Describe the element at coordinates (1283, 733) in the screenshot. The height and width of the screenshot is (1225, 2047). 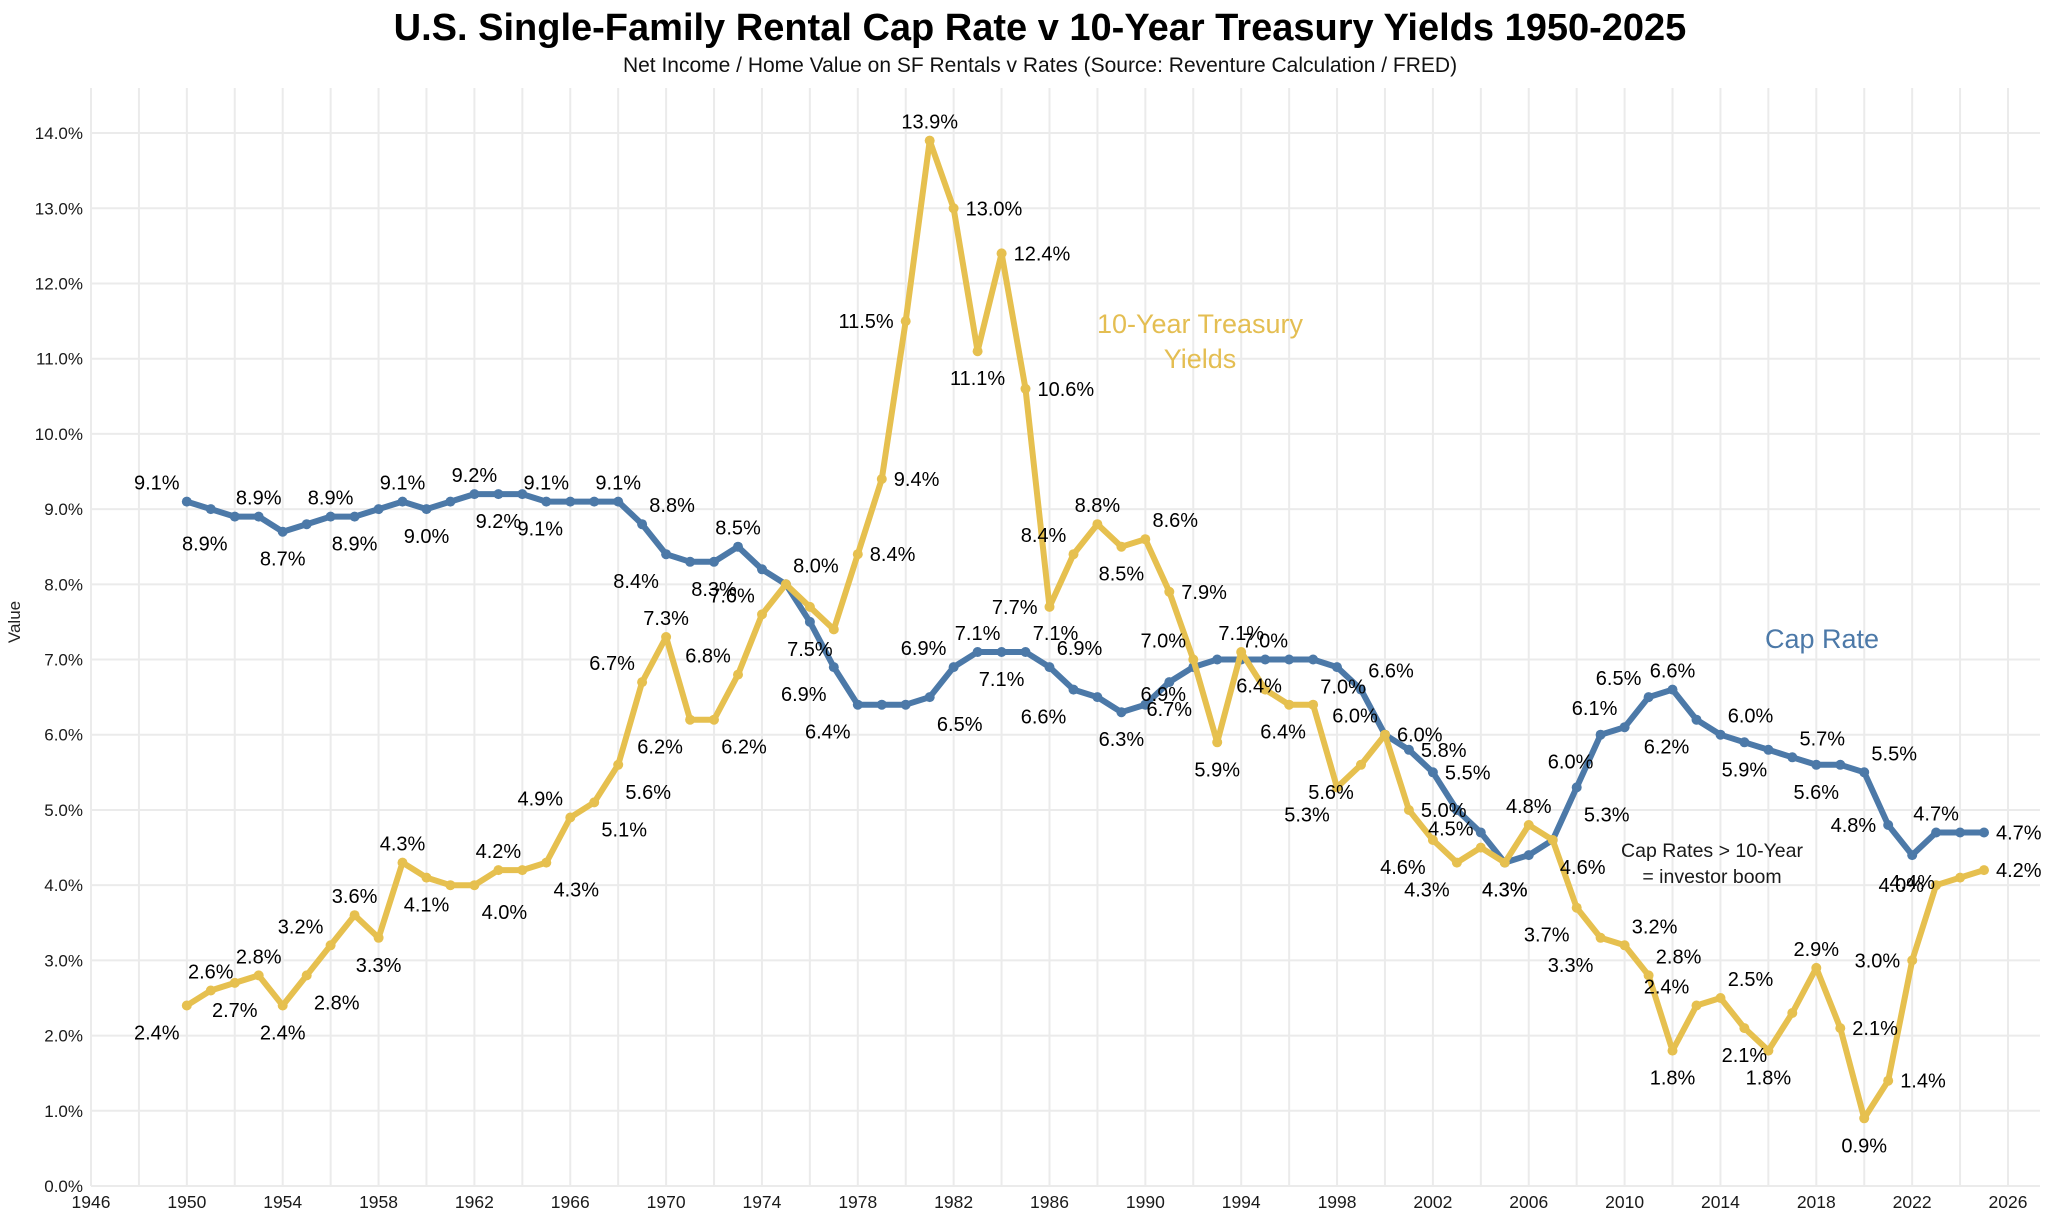
I see `treasury-data-label: 6.4%` at that location.